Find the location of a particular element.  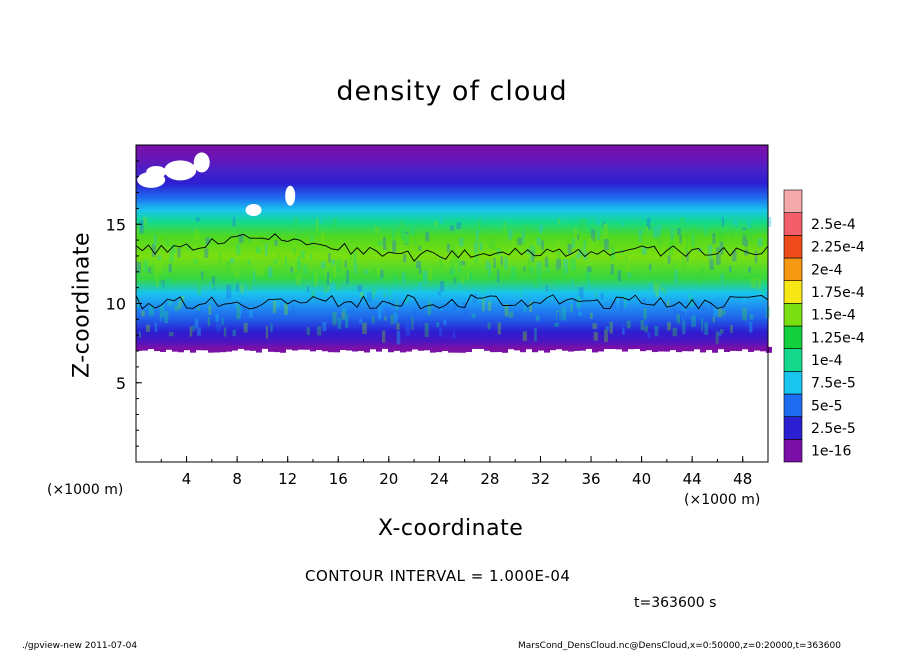

colorbar-label: 1e-4 is located at coordinates (827, 361).